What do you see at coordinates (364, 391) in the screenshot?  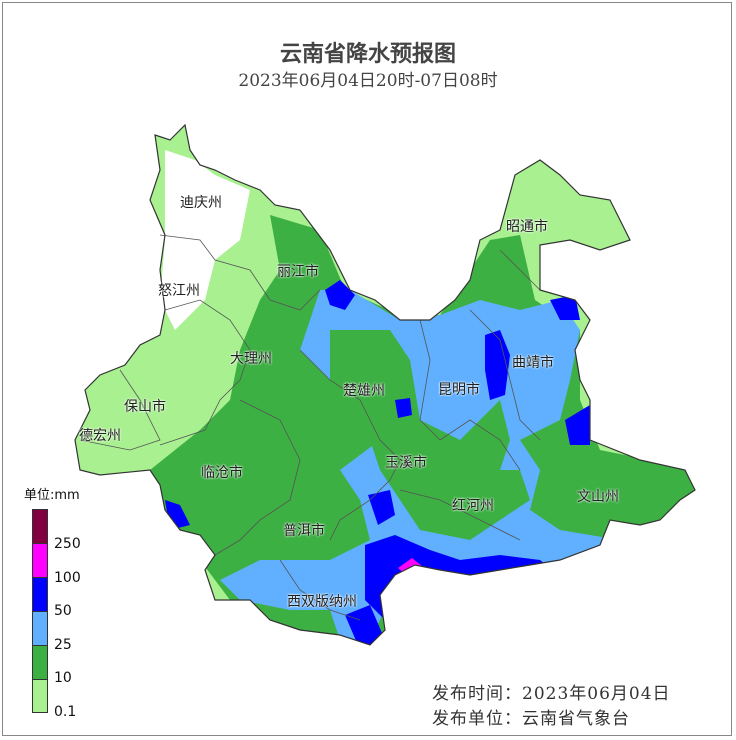 I see `city-label: 楚雄州` at bounding box center [364, 391].